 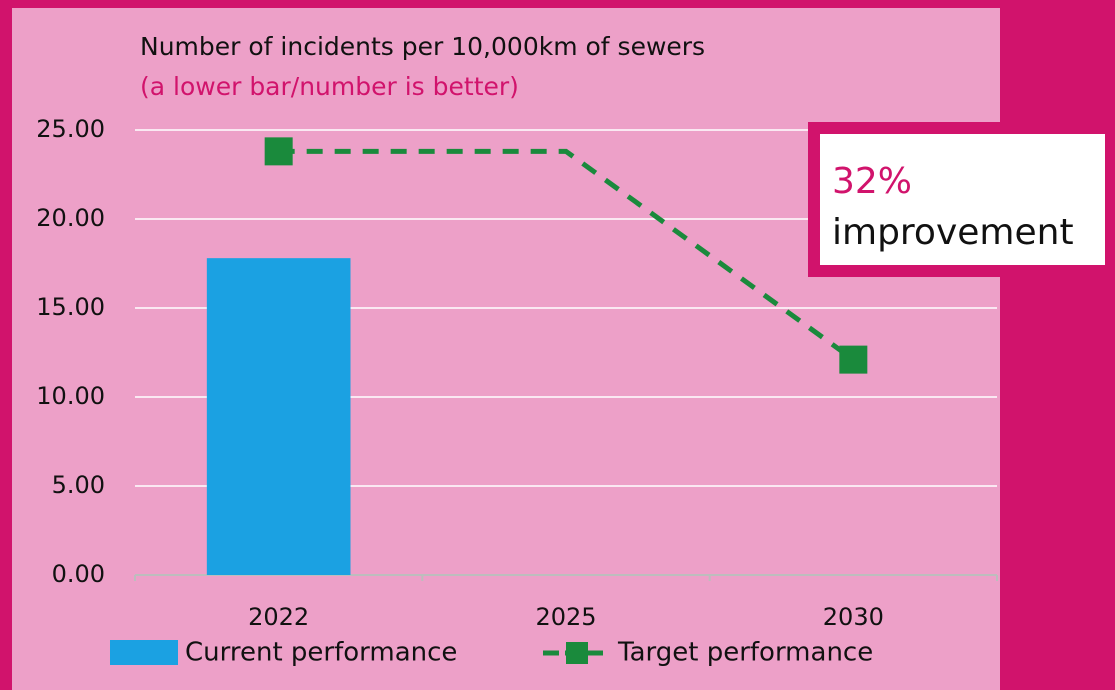 I want to click on annotation-text: improvement, so click(x=953, y=232).